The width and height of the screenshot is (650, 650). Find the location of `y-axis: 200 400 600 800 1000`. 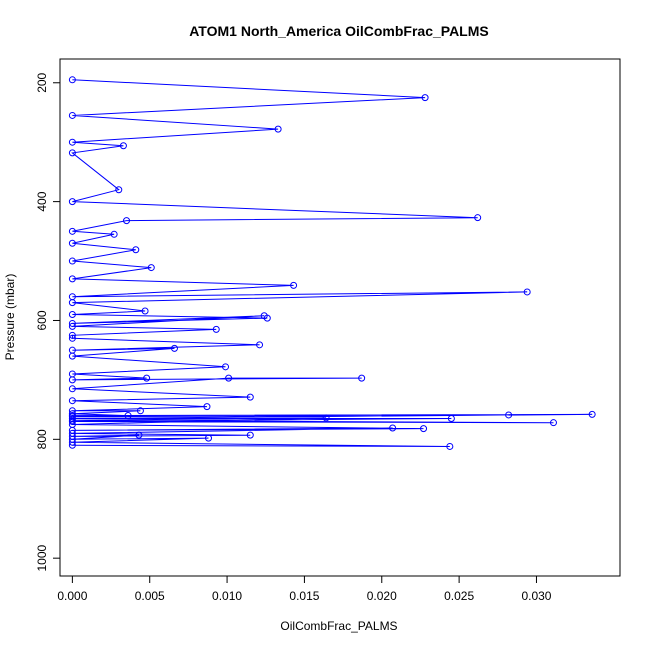

y-axis: 200 400 600 800 1000 is located at coordinates (48, 322).